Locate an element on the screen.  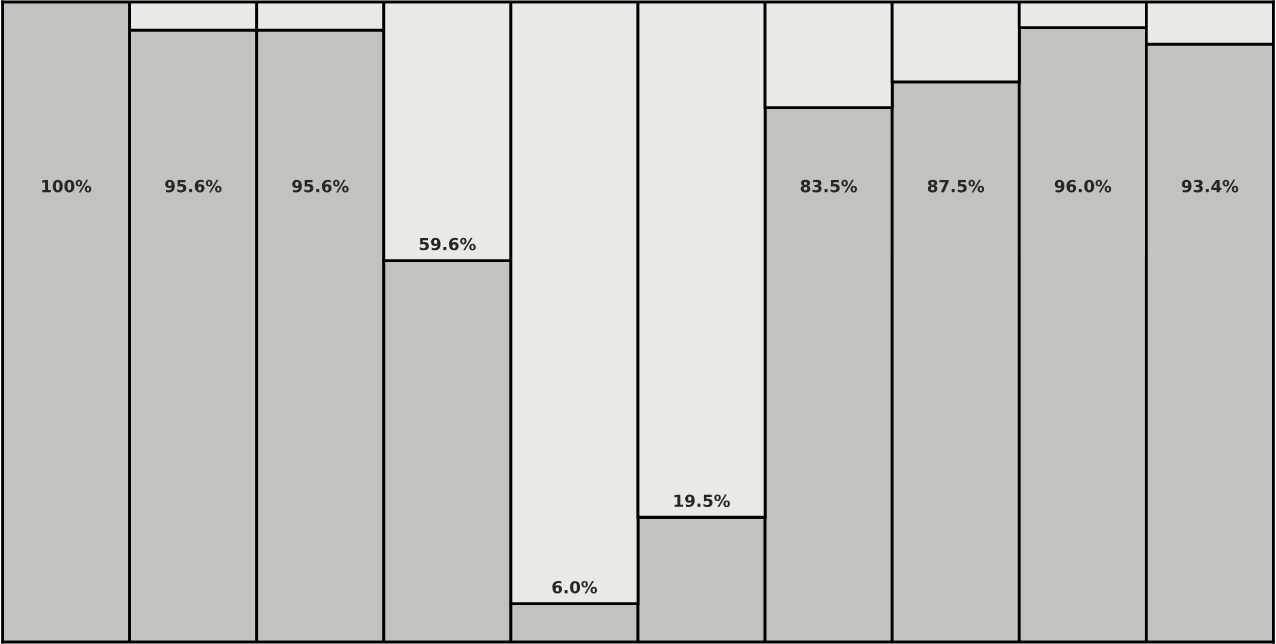
data-label: 19.5% is located at coordinates (702, 501).